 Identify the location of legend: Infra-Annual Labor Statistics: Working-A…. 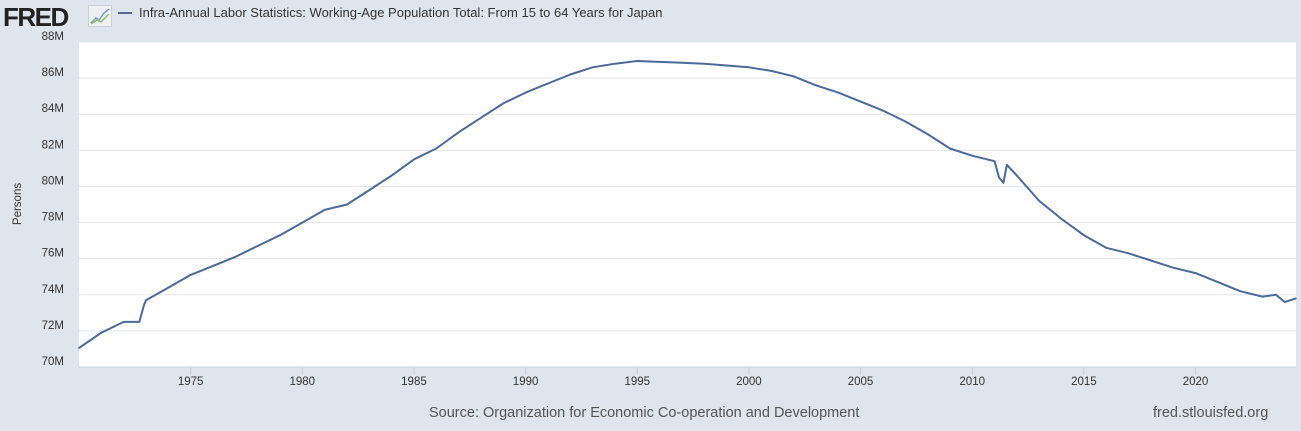
(390, 12).